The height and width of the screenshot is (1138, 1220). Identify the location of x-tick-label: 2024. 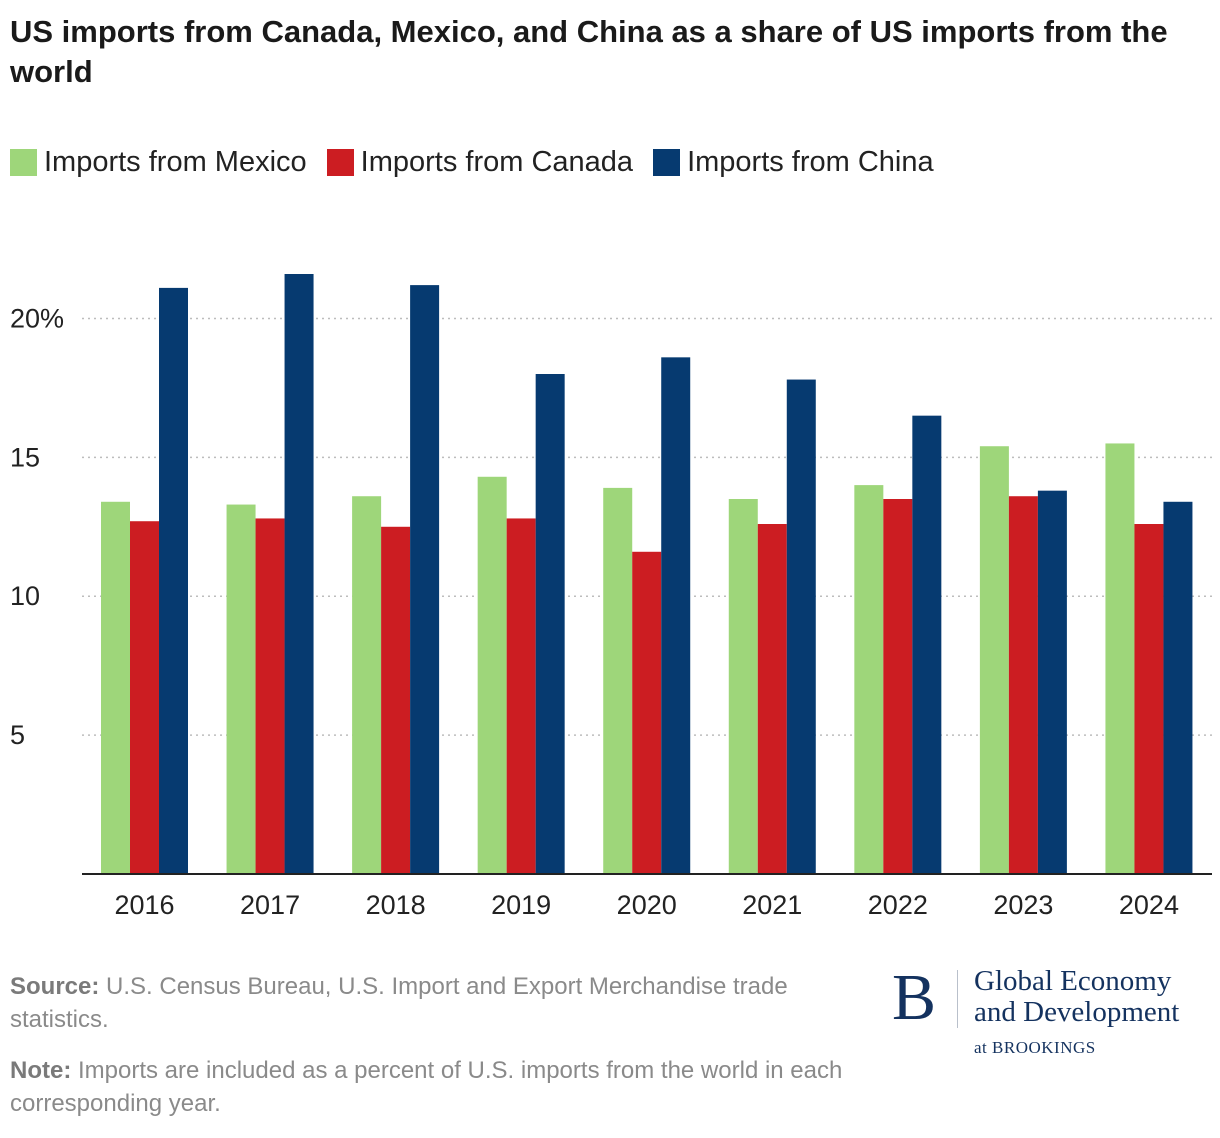
(1149, 905).